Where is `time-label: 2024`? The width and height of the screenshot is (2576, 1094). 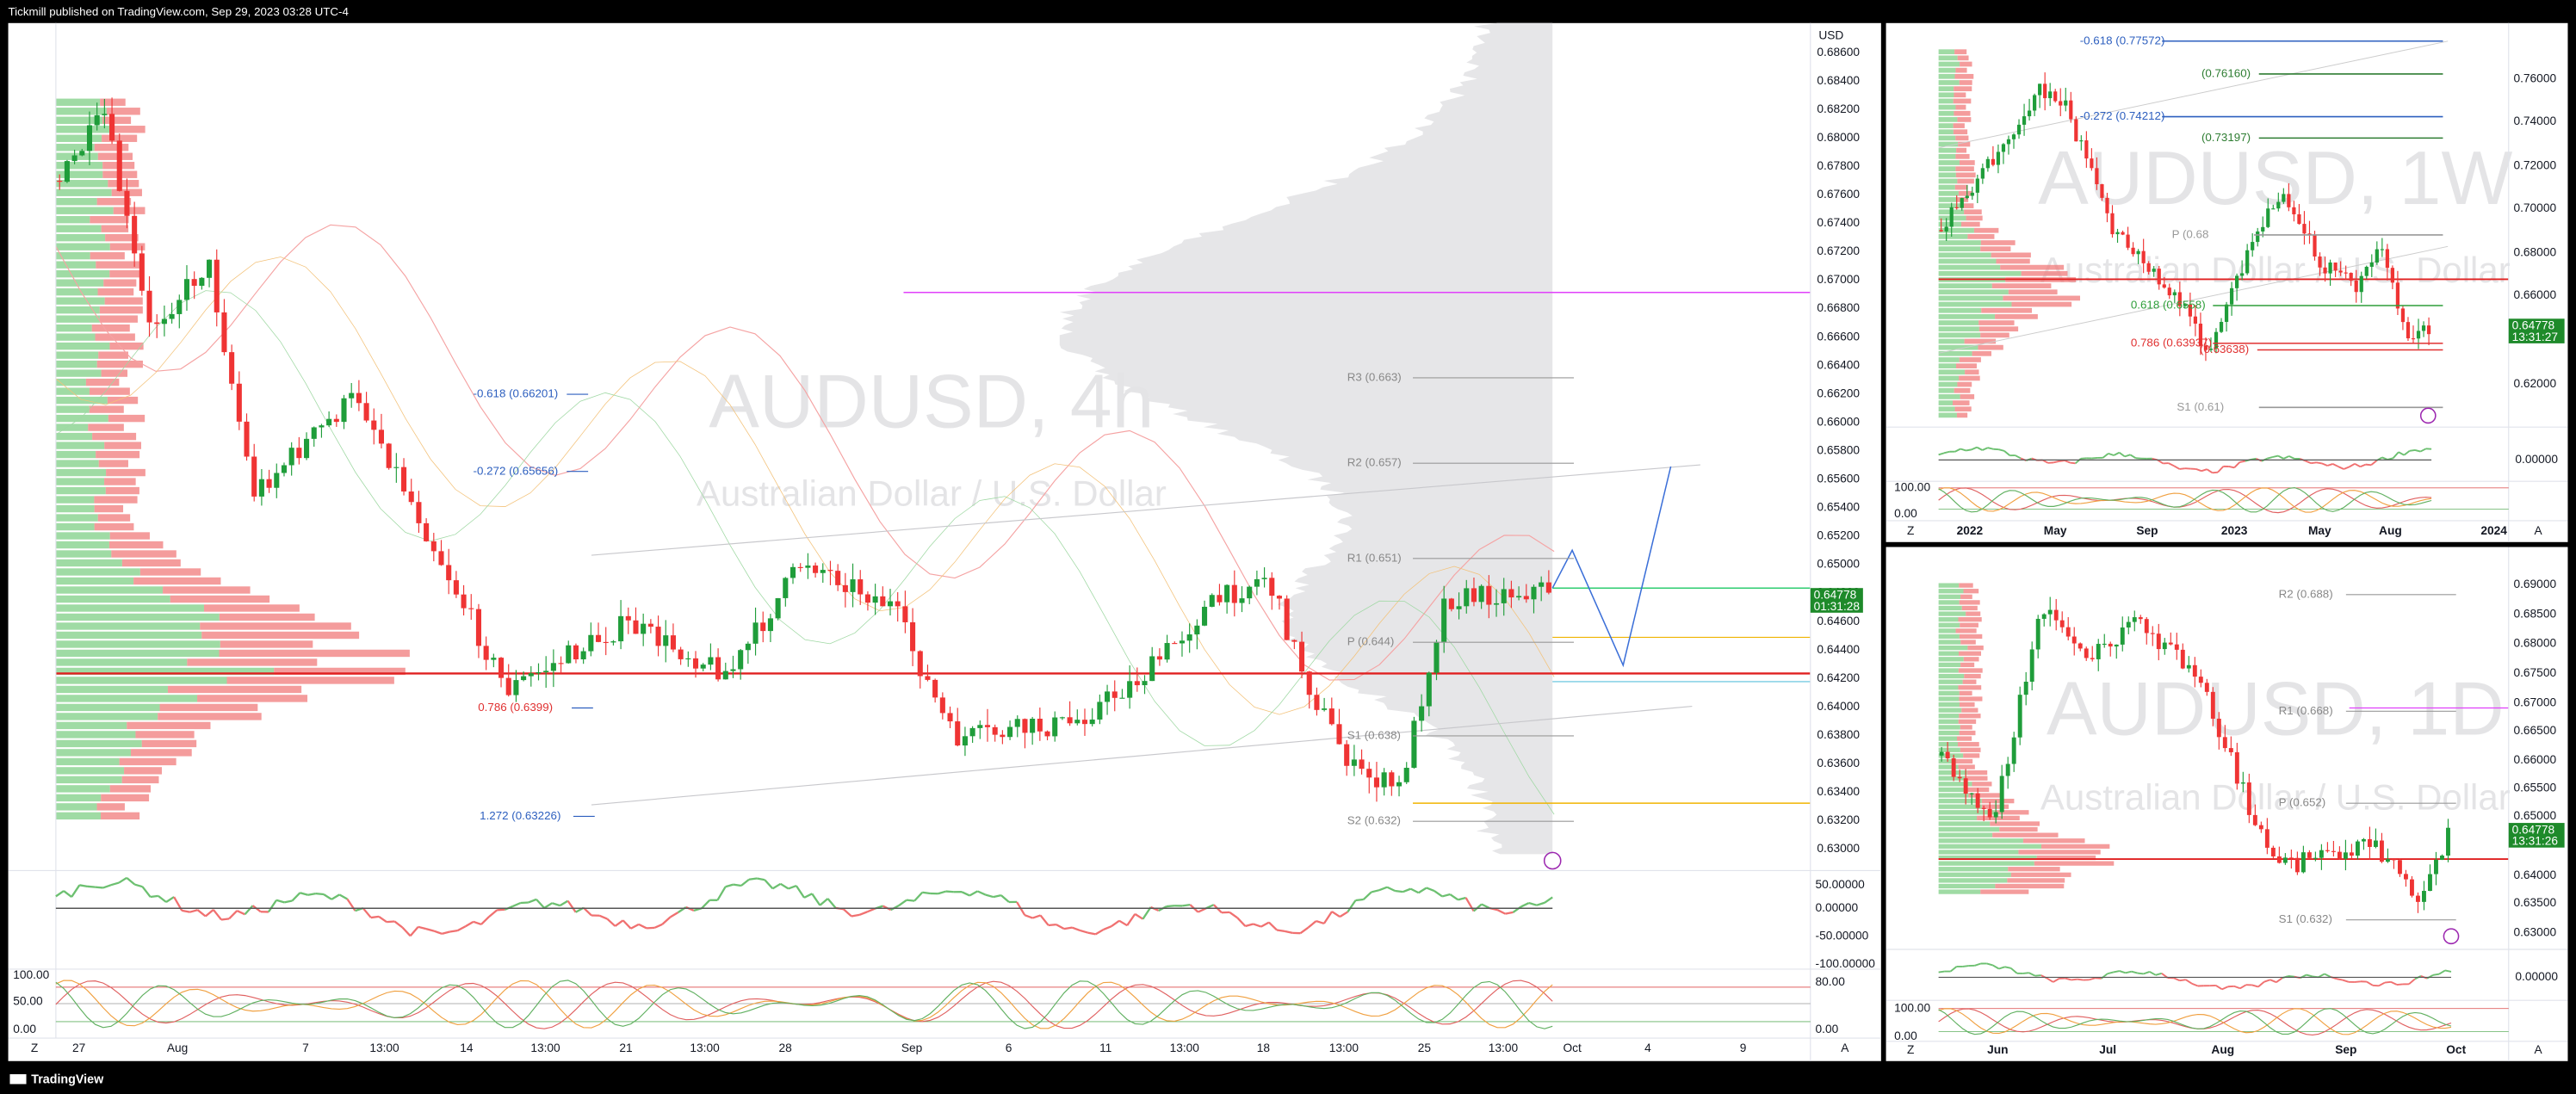
time-label: 2024 is located at coordinates (2494, 530).